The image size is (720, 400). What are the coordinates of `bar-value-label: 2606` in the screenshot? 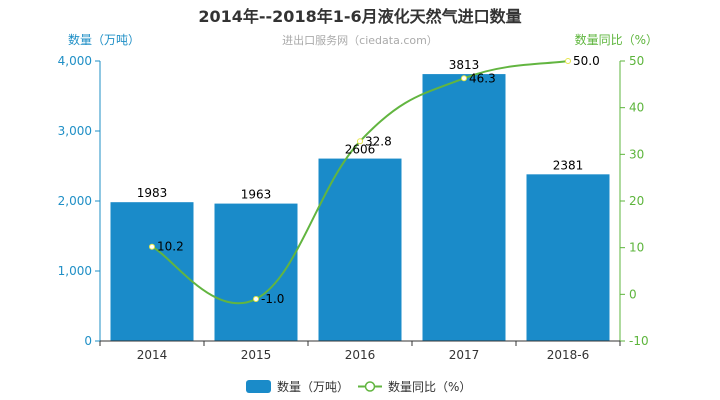 It's located at (360, 150).